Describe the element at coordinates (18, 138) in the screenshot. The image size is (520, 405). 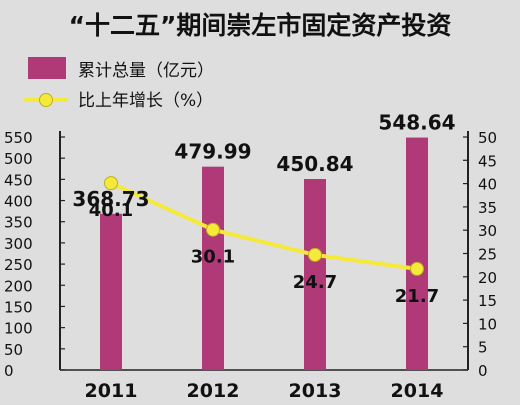
I see `left-axis-tick-label: 550` at that location.